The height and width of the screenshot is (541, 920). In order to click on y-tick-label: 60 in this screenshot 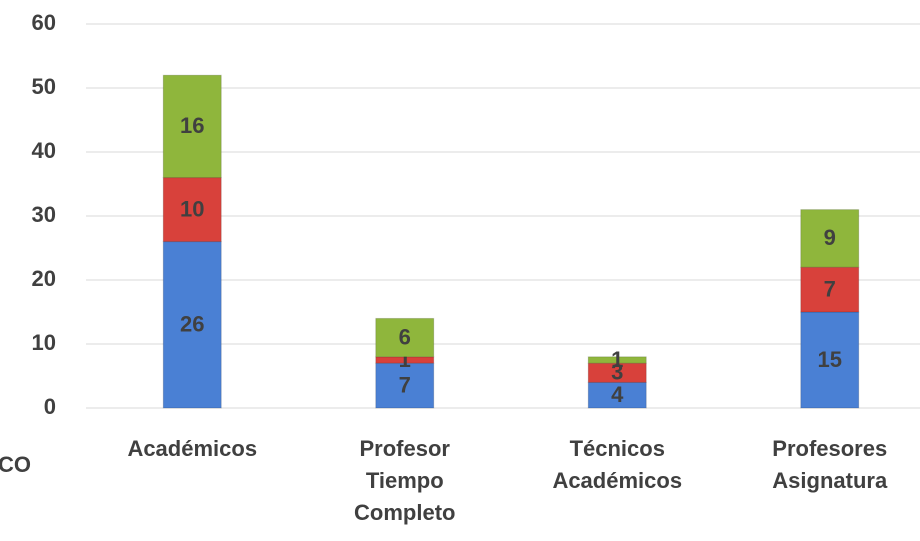, I will do `click(44, 22)`.